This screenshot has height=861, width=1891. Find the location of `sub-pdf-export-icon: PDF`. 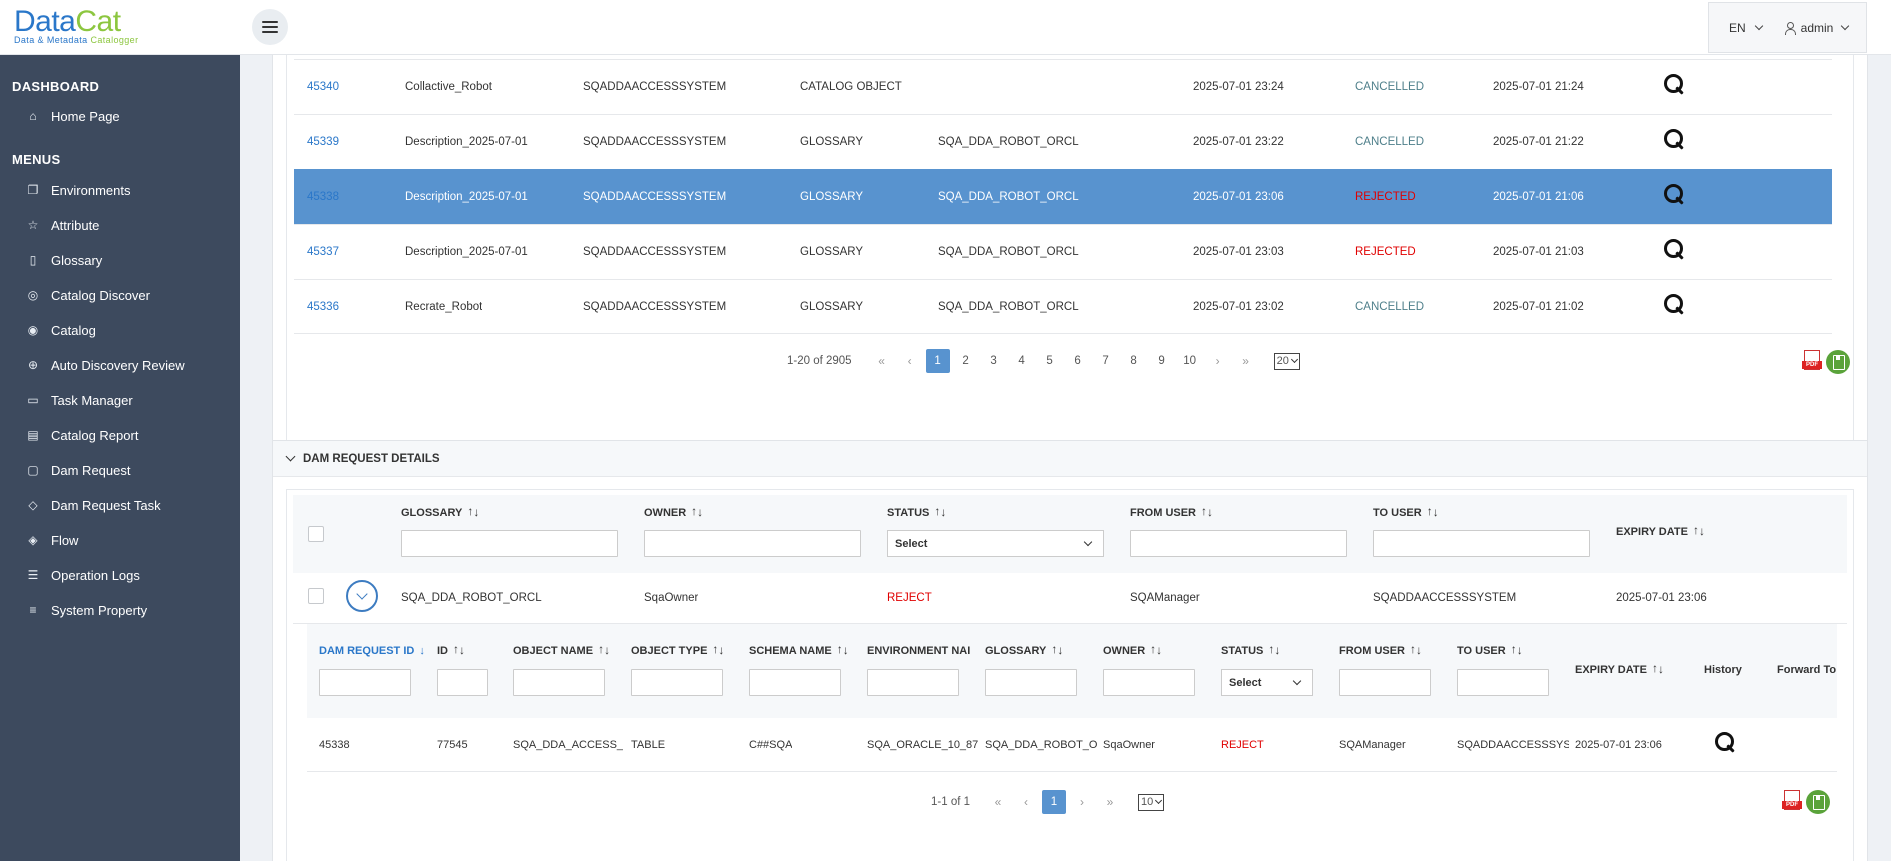

sub-pdf-export-icon: PDF is located at coordinates (1793, 802).